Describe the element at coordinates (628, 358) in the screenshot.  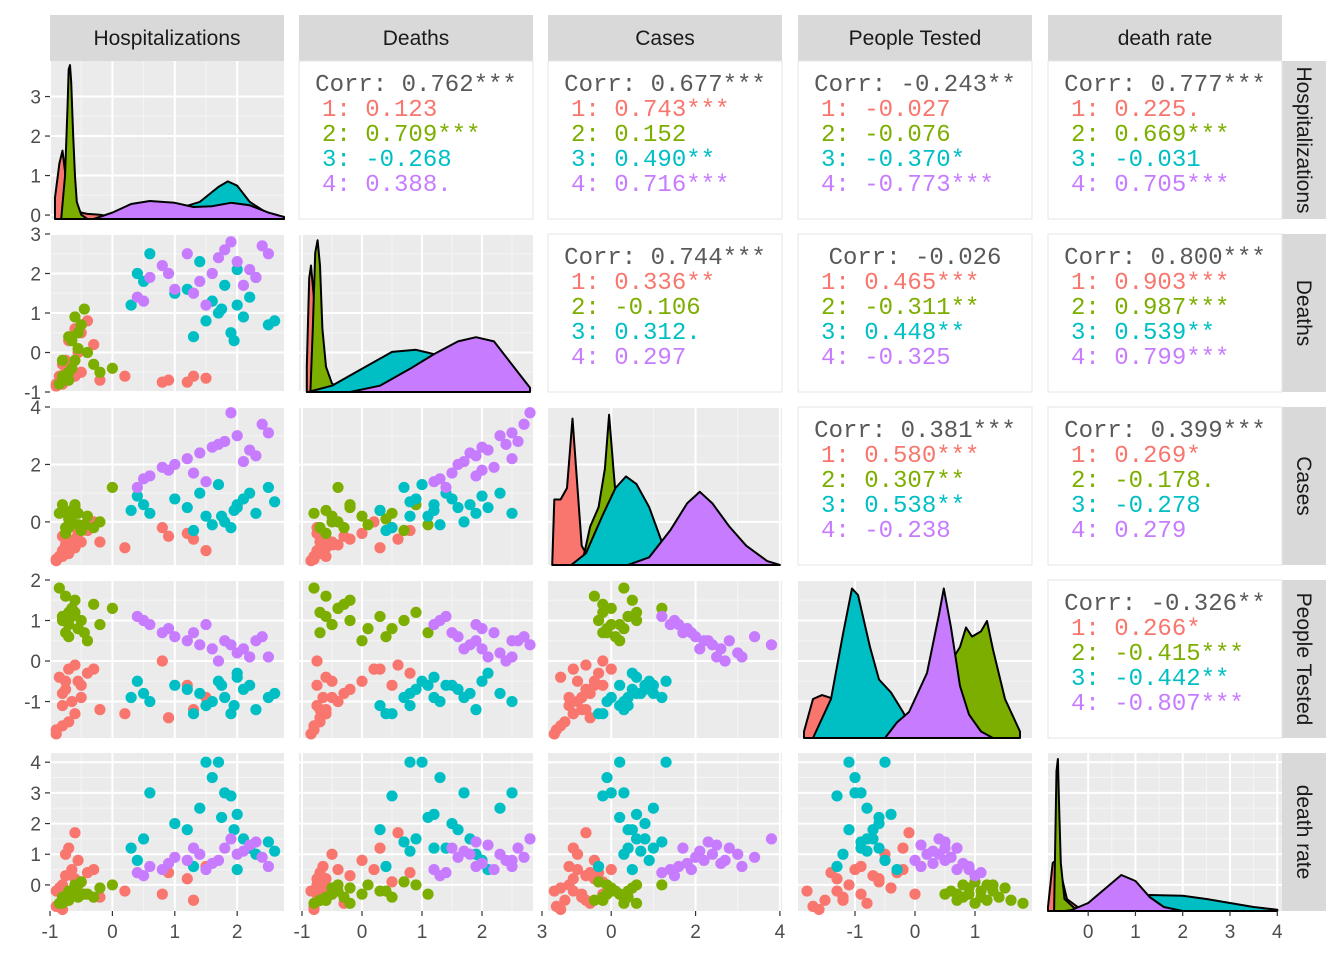
I see `correlation-group-label: 4: 0.297` at that location.